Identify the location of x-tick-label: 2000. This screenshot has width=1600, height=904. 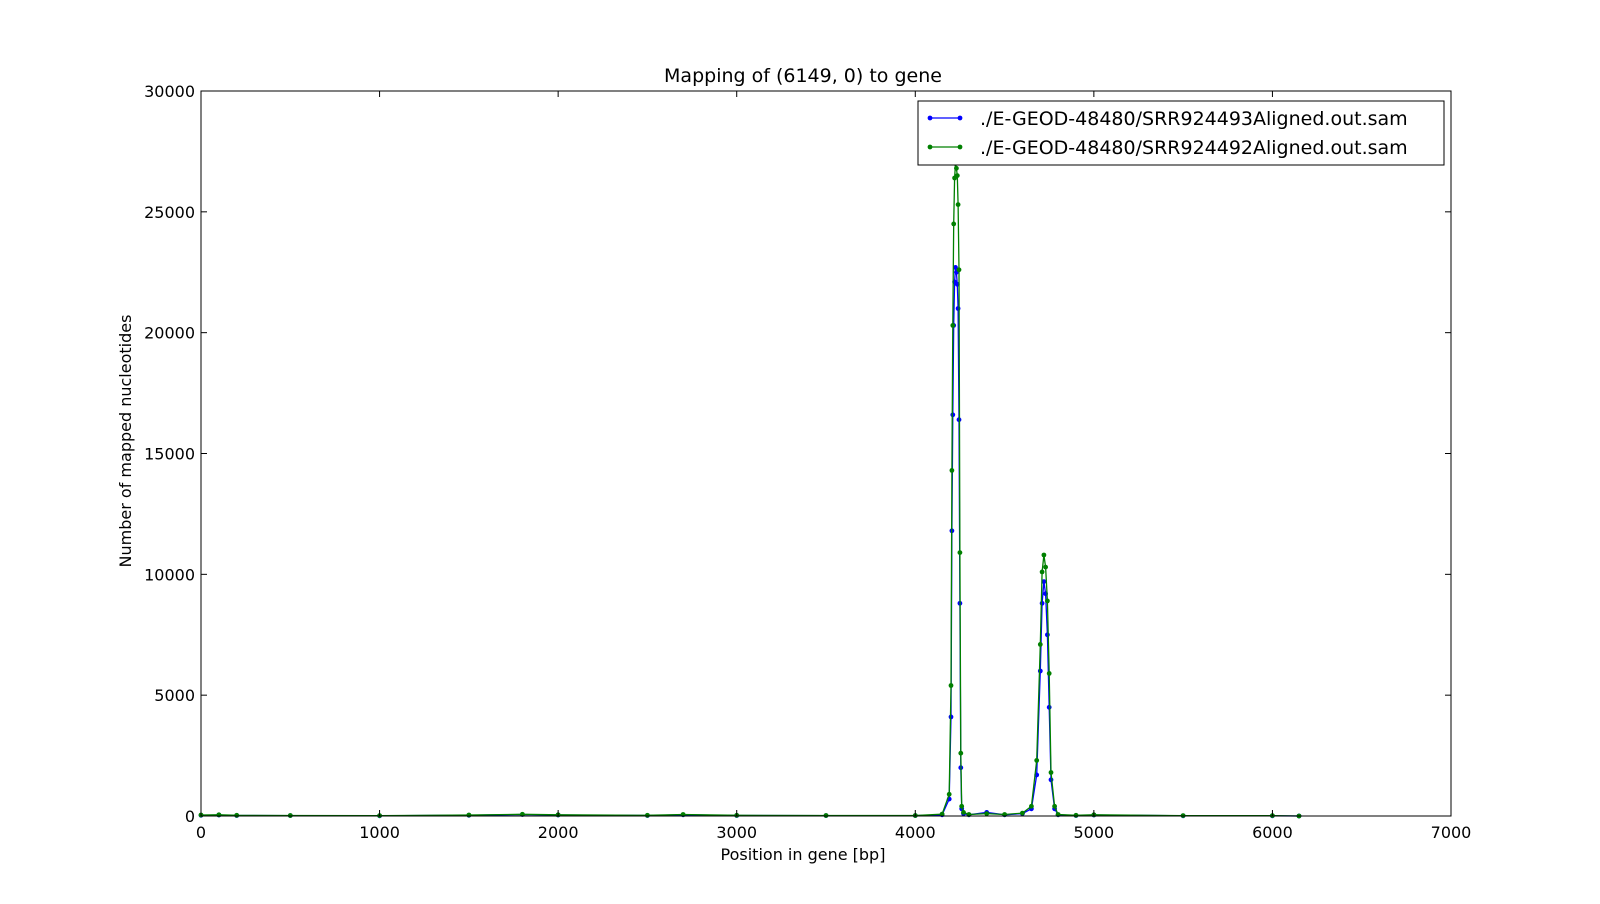
(558, 832).